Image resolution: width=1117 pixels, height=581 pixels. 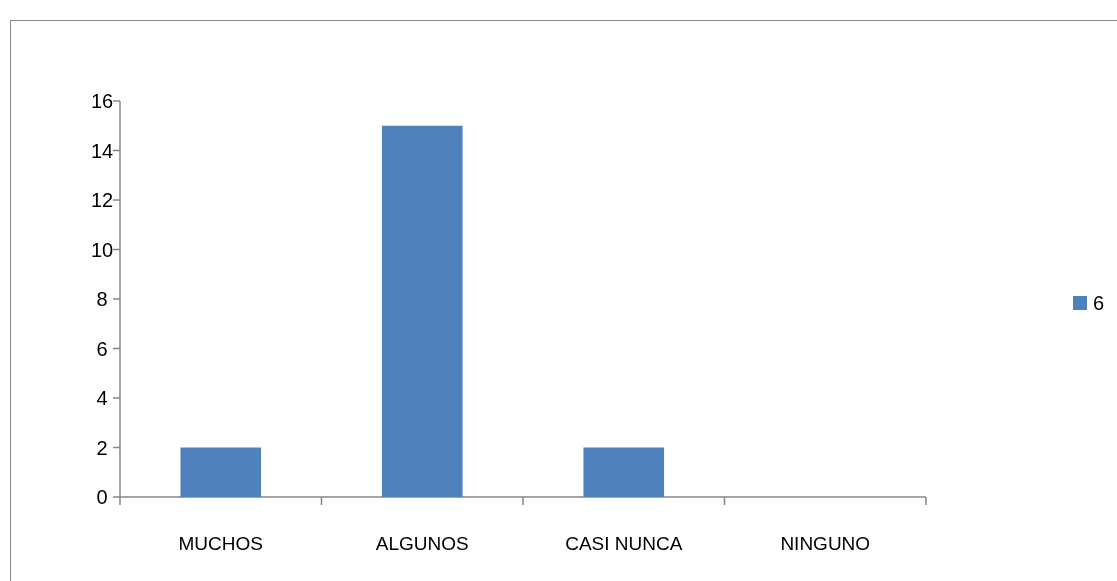 I want to click on y-tick-label: 12, so click(x=102, y=200).